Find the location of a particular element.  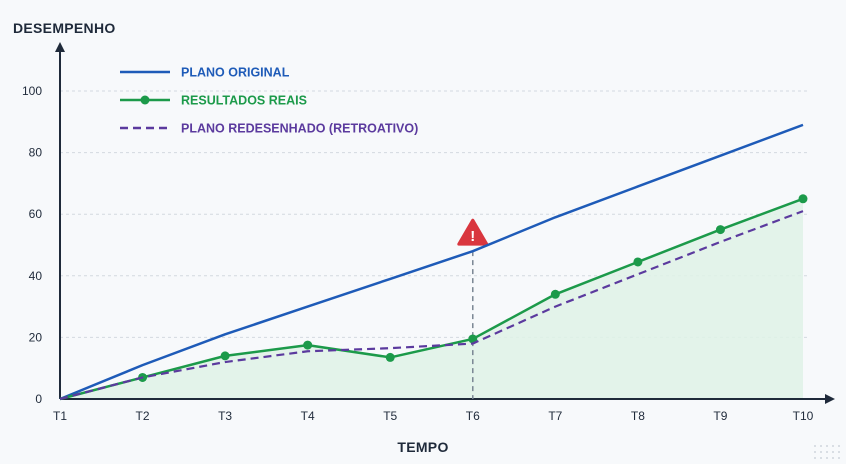

x-tick-label: T3 is located at coordinates (225, 416).